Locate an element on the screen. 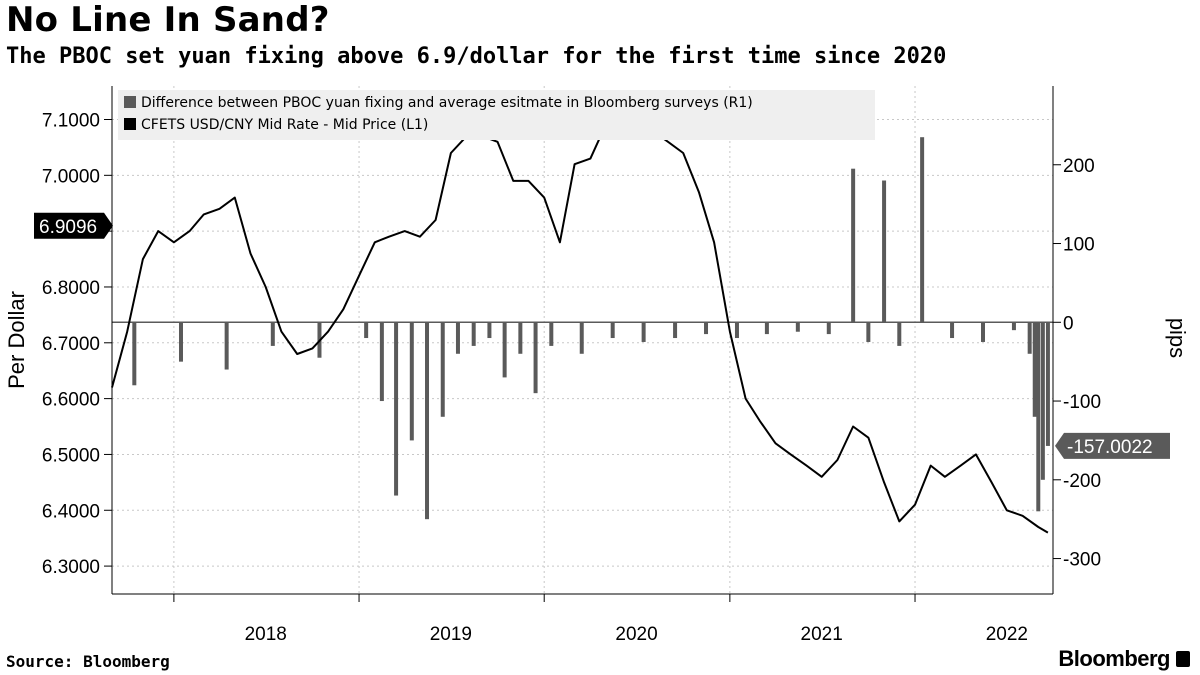  x-tick-label: 2022 is located at coordinates (1007, 634).